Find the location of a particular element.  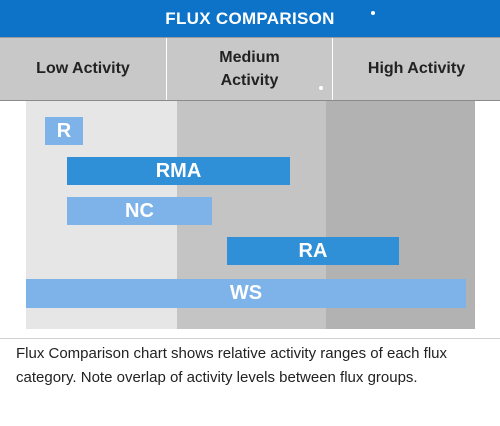

bar-ra-label: RA is located at coordinates (313, 250).